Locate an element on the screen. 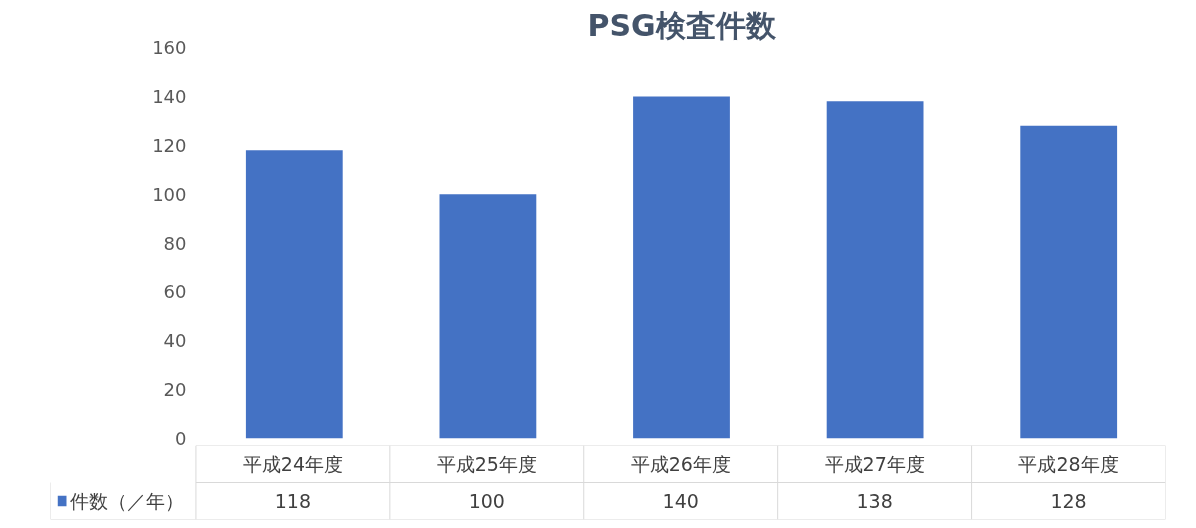 The width and height of the screenshot is (1196, 528). legend-label: 件数（／年） is located at coordinates (126, 501).